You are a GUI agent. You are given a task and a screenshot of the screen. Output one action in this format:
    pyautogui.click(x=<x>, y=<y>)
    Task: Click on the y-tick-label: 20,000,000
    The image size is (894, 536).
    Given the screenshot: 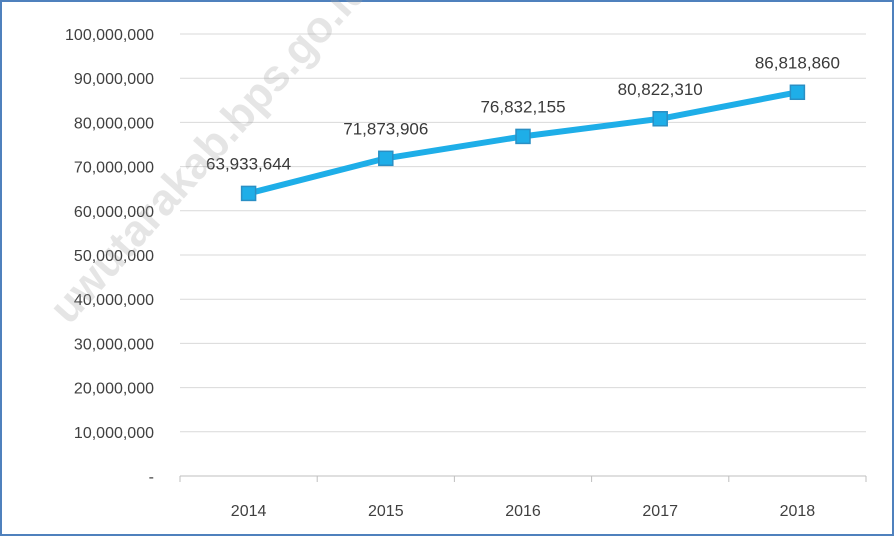 What is the action you would take?
    pyautogui.click(x=114, y=389)
    